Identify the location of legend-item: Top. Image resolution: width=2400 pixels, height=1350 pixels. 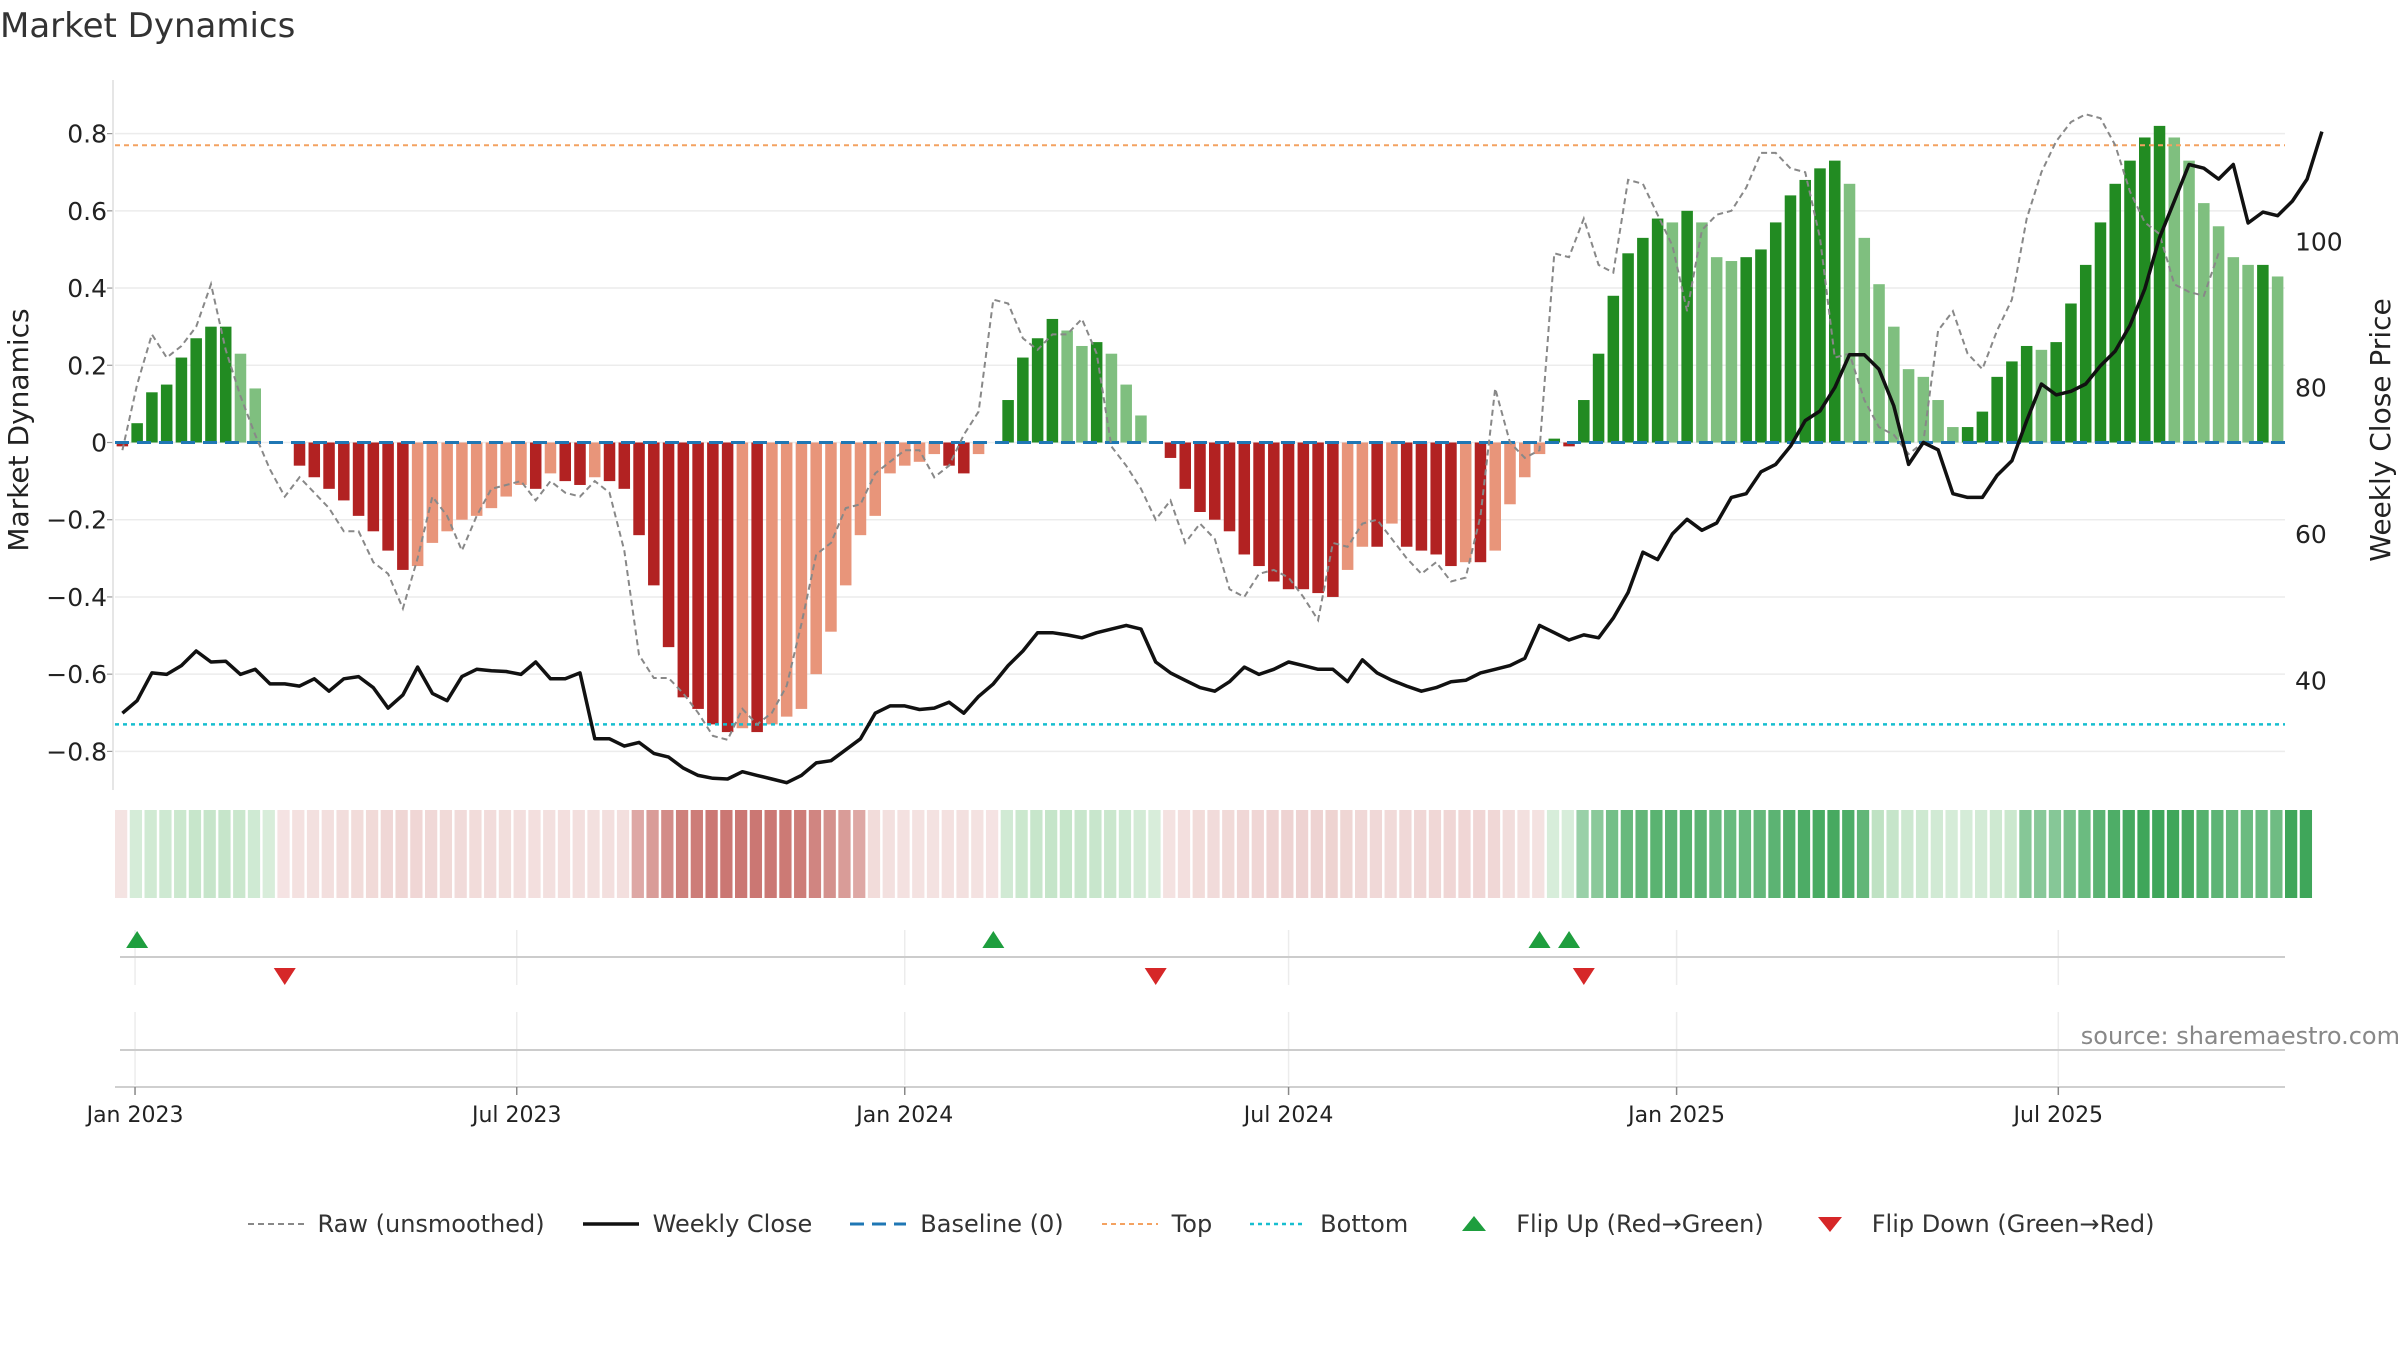
(1156, 1224).